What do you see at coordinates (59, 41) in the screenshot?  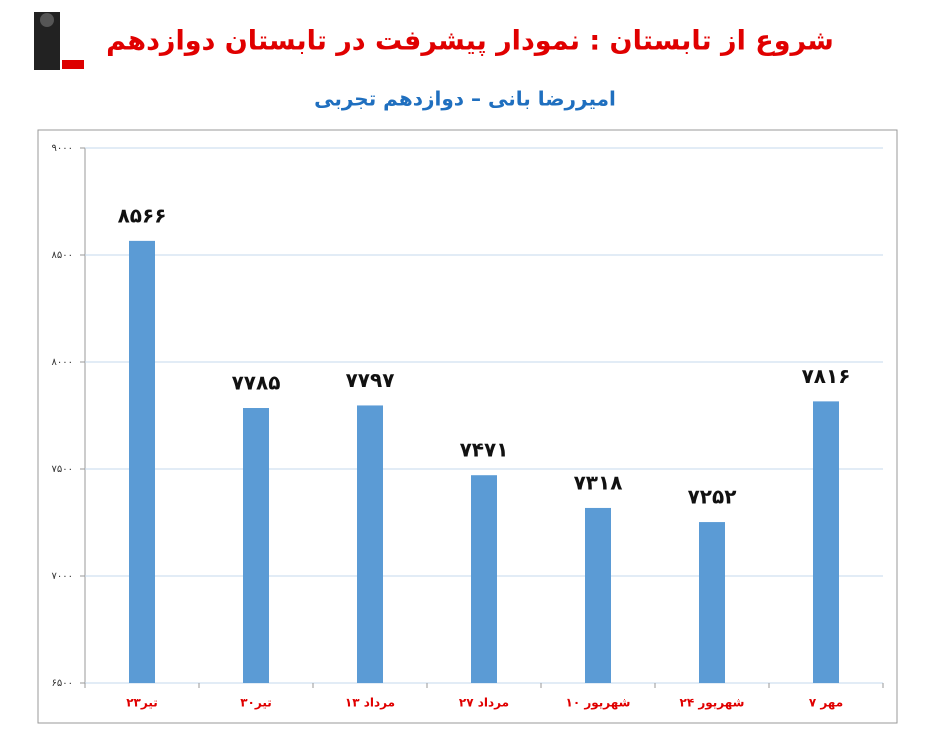 I see `logo` at bounding box center [59, 41].